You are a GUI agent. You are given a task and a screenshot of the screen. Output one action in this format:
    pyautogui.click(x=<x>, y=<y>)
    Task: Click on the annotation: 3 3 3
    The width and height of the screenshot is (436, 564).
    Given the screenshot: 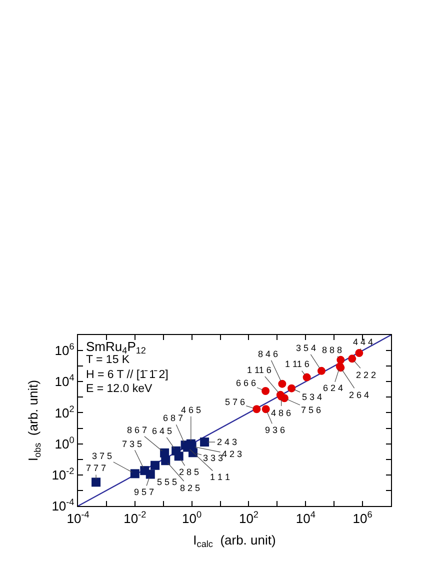 What is the action you would take?
    pyautogui.click(x=213, y=458)
    